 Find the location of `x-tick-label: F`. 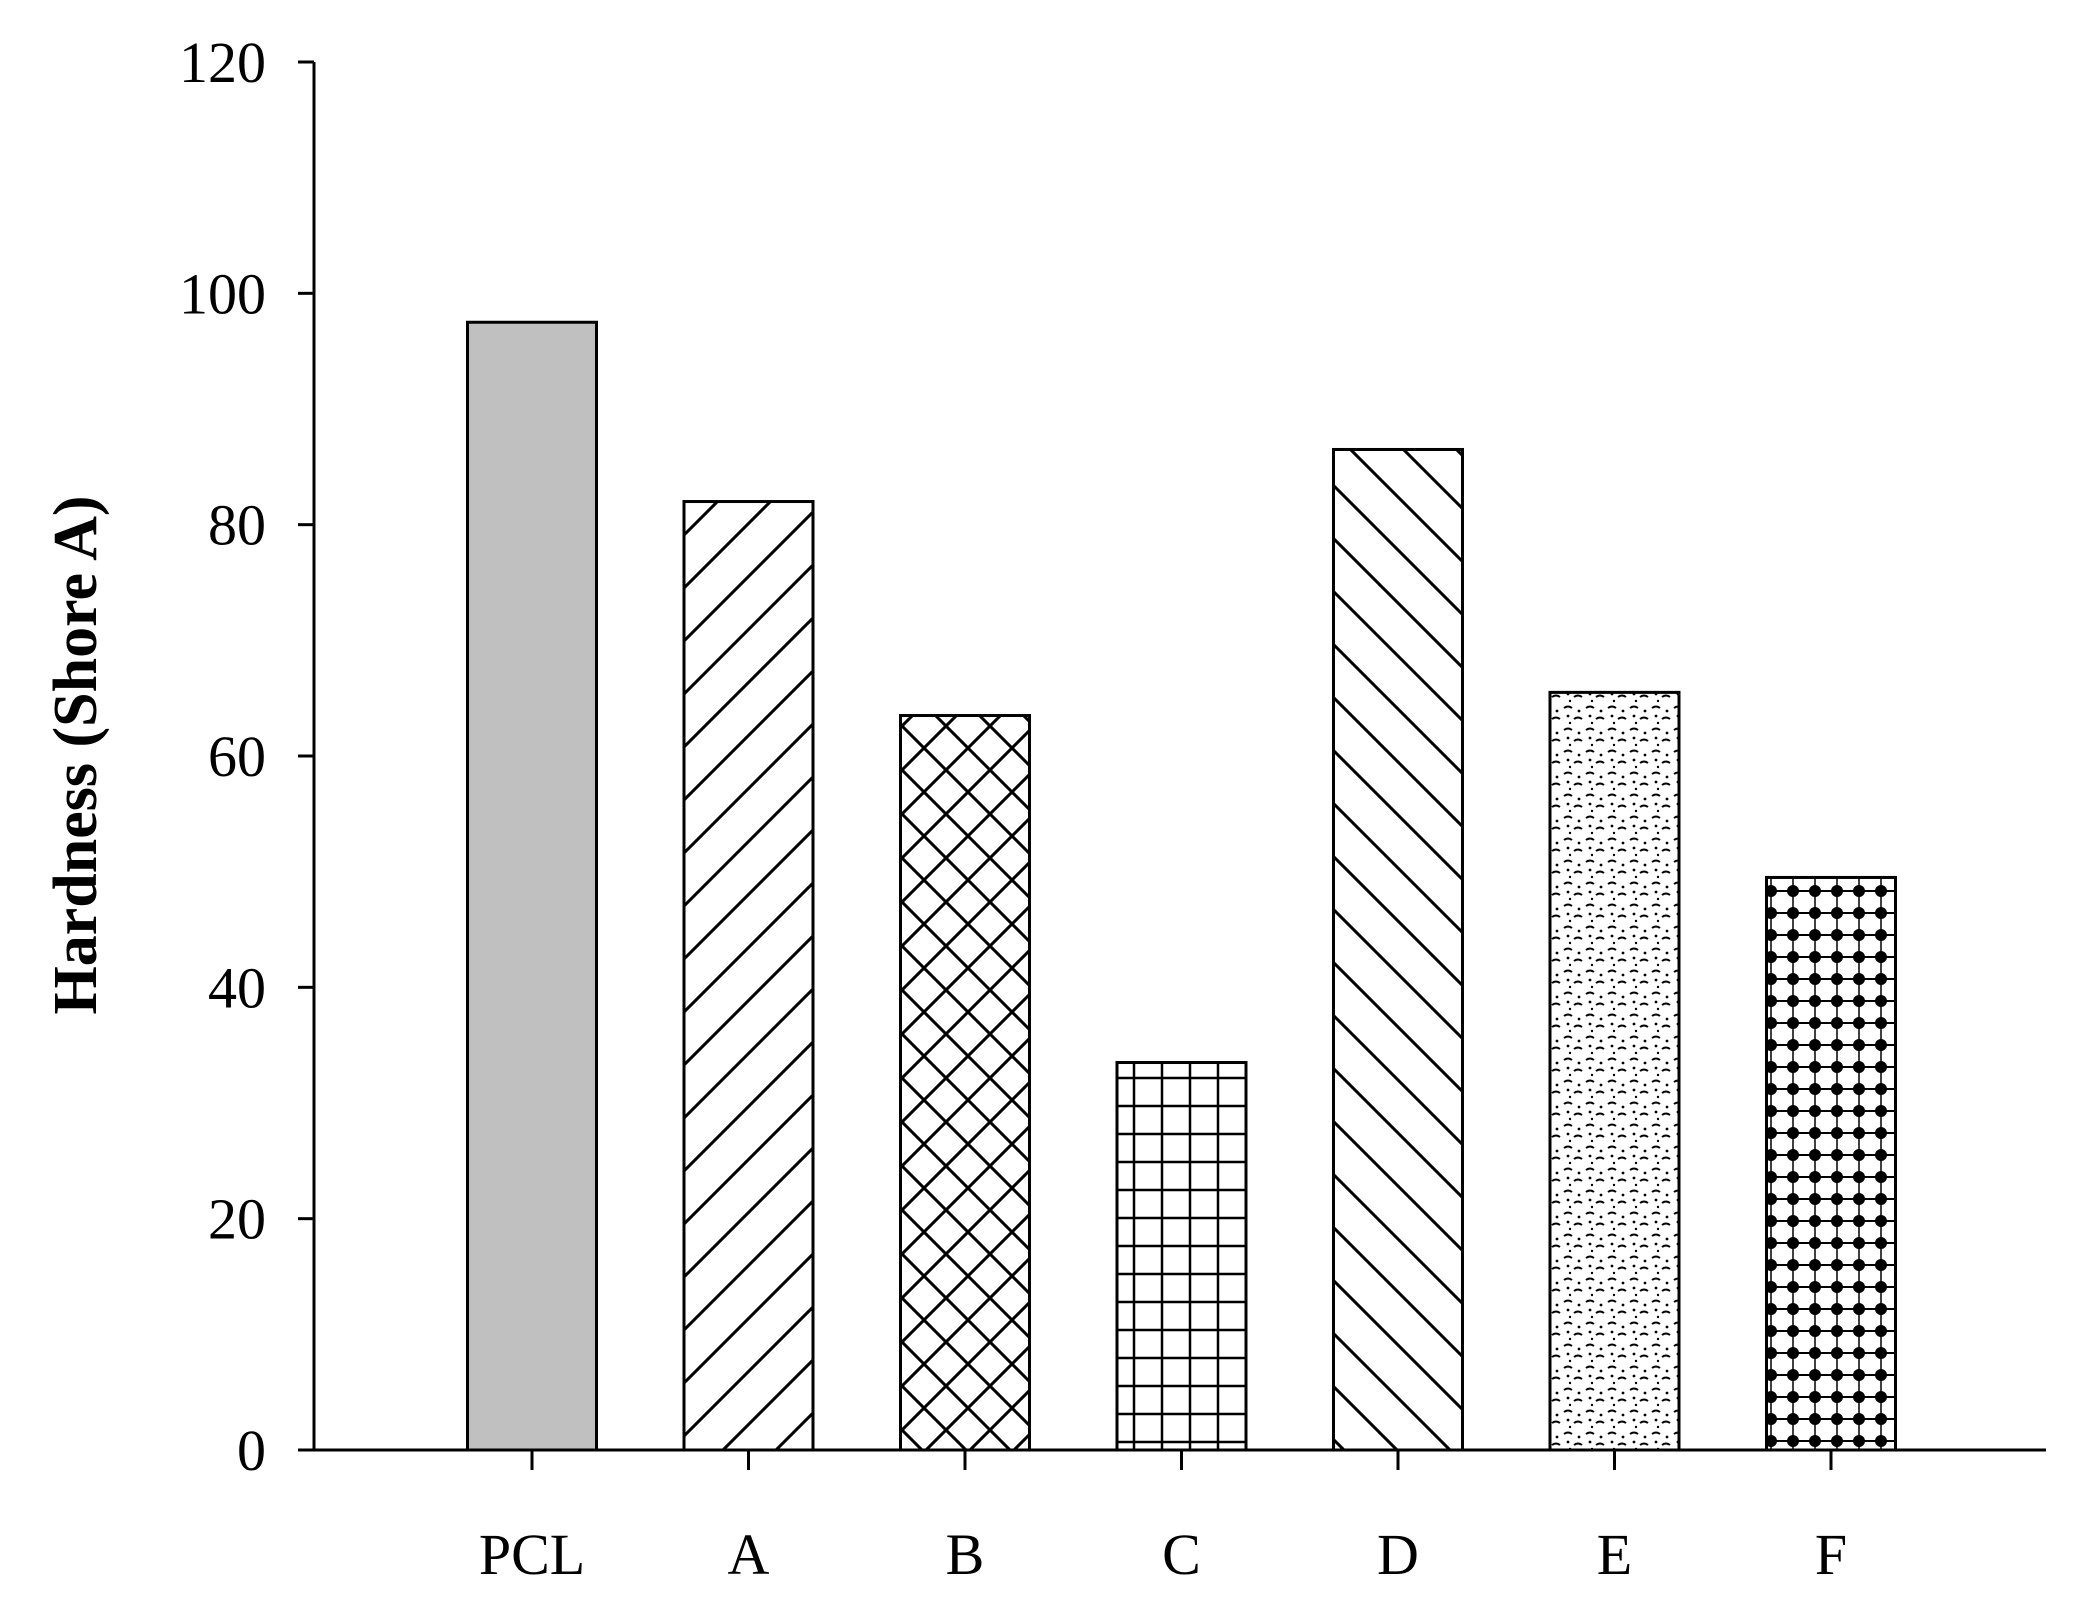

x-tick-label: F is located at coordinates (1831, 1554).